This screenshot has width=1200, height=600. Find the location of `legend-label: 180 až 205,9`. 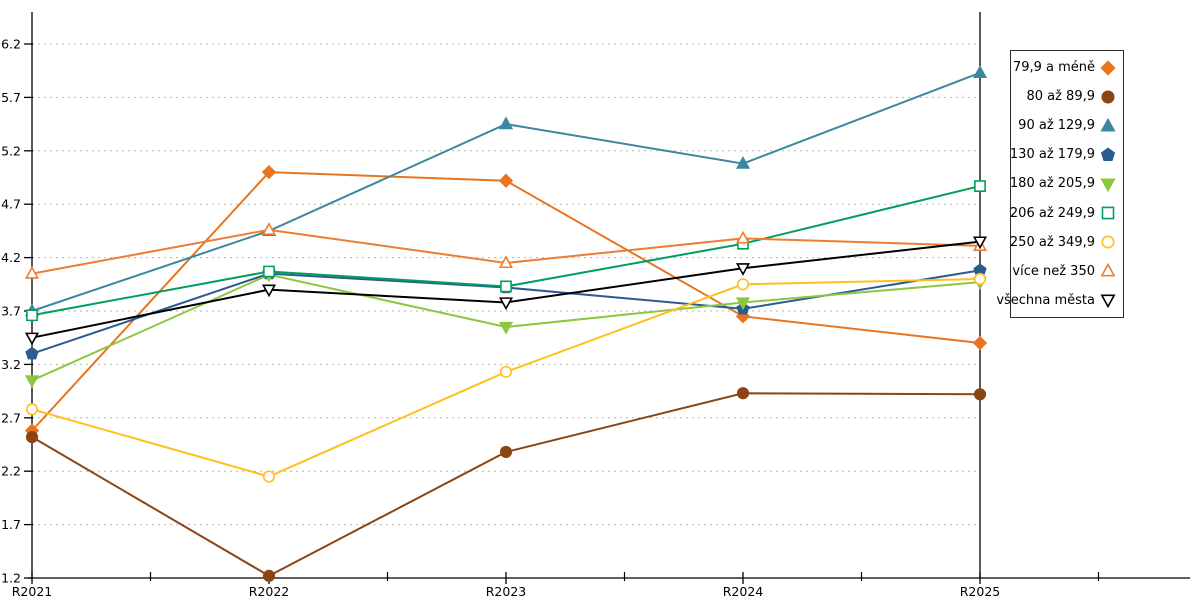

legend-label: 180 až 205,9 is located at coordinates (1052, 184).